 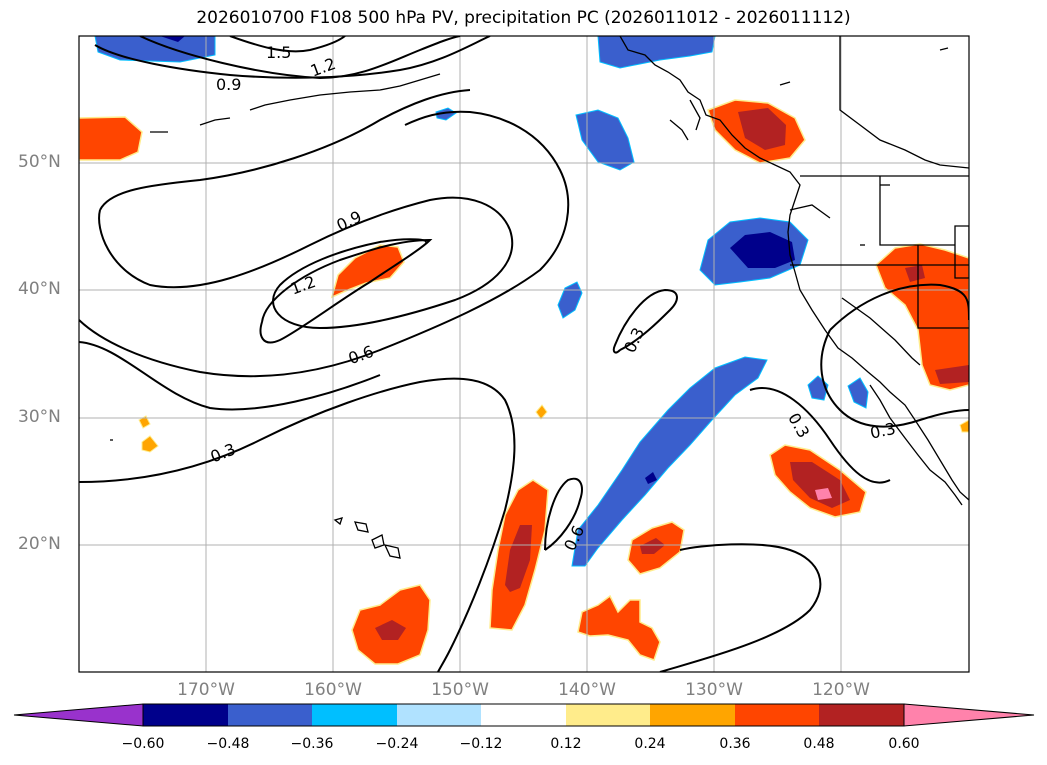 What do you see at coordinates (820, 435) in the screenshot?
I see `pv-contour-0.3-ring` at bounding box center [820, 435].